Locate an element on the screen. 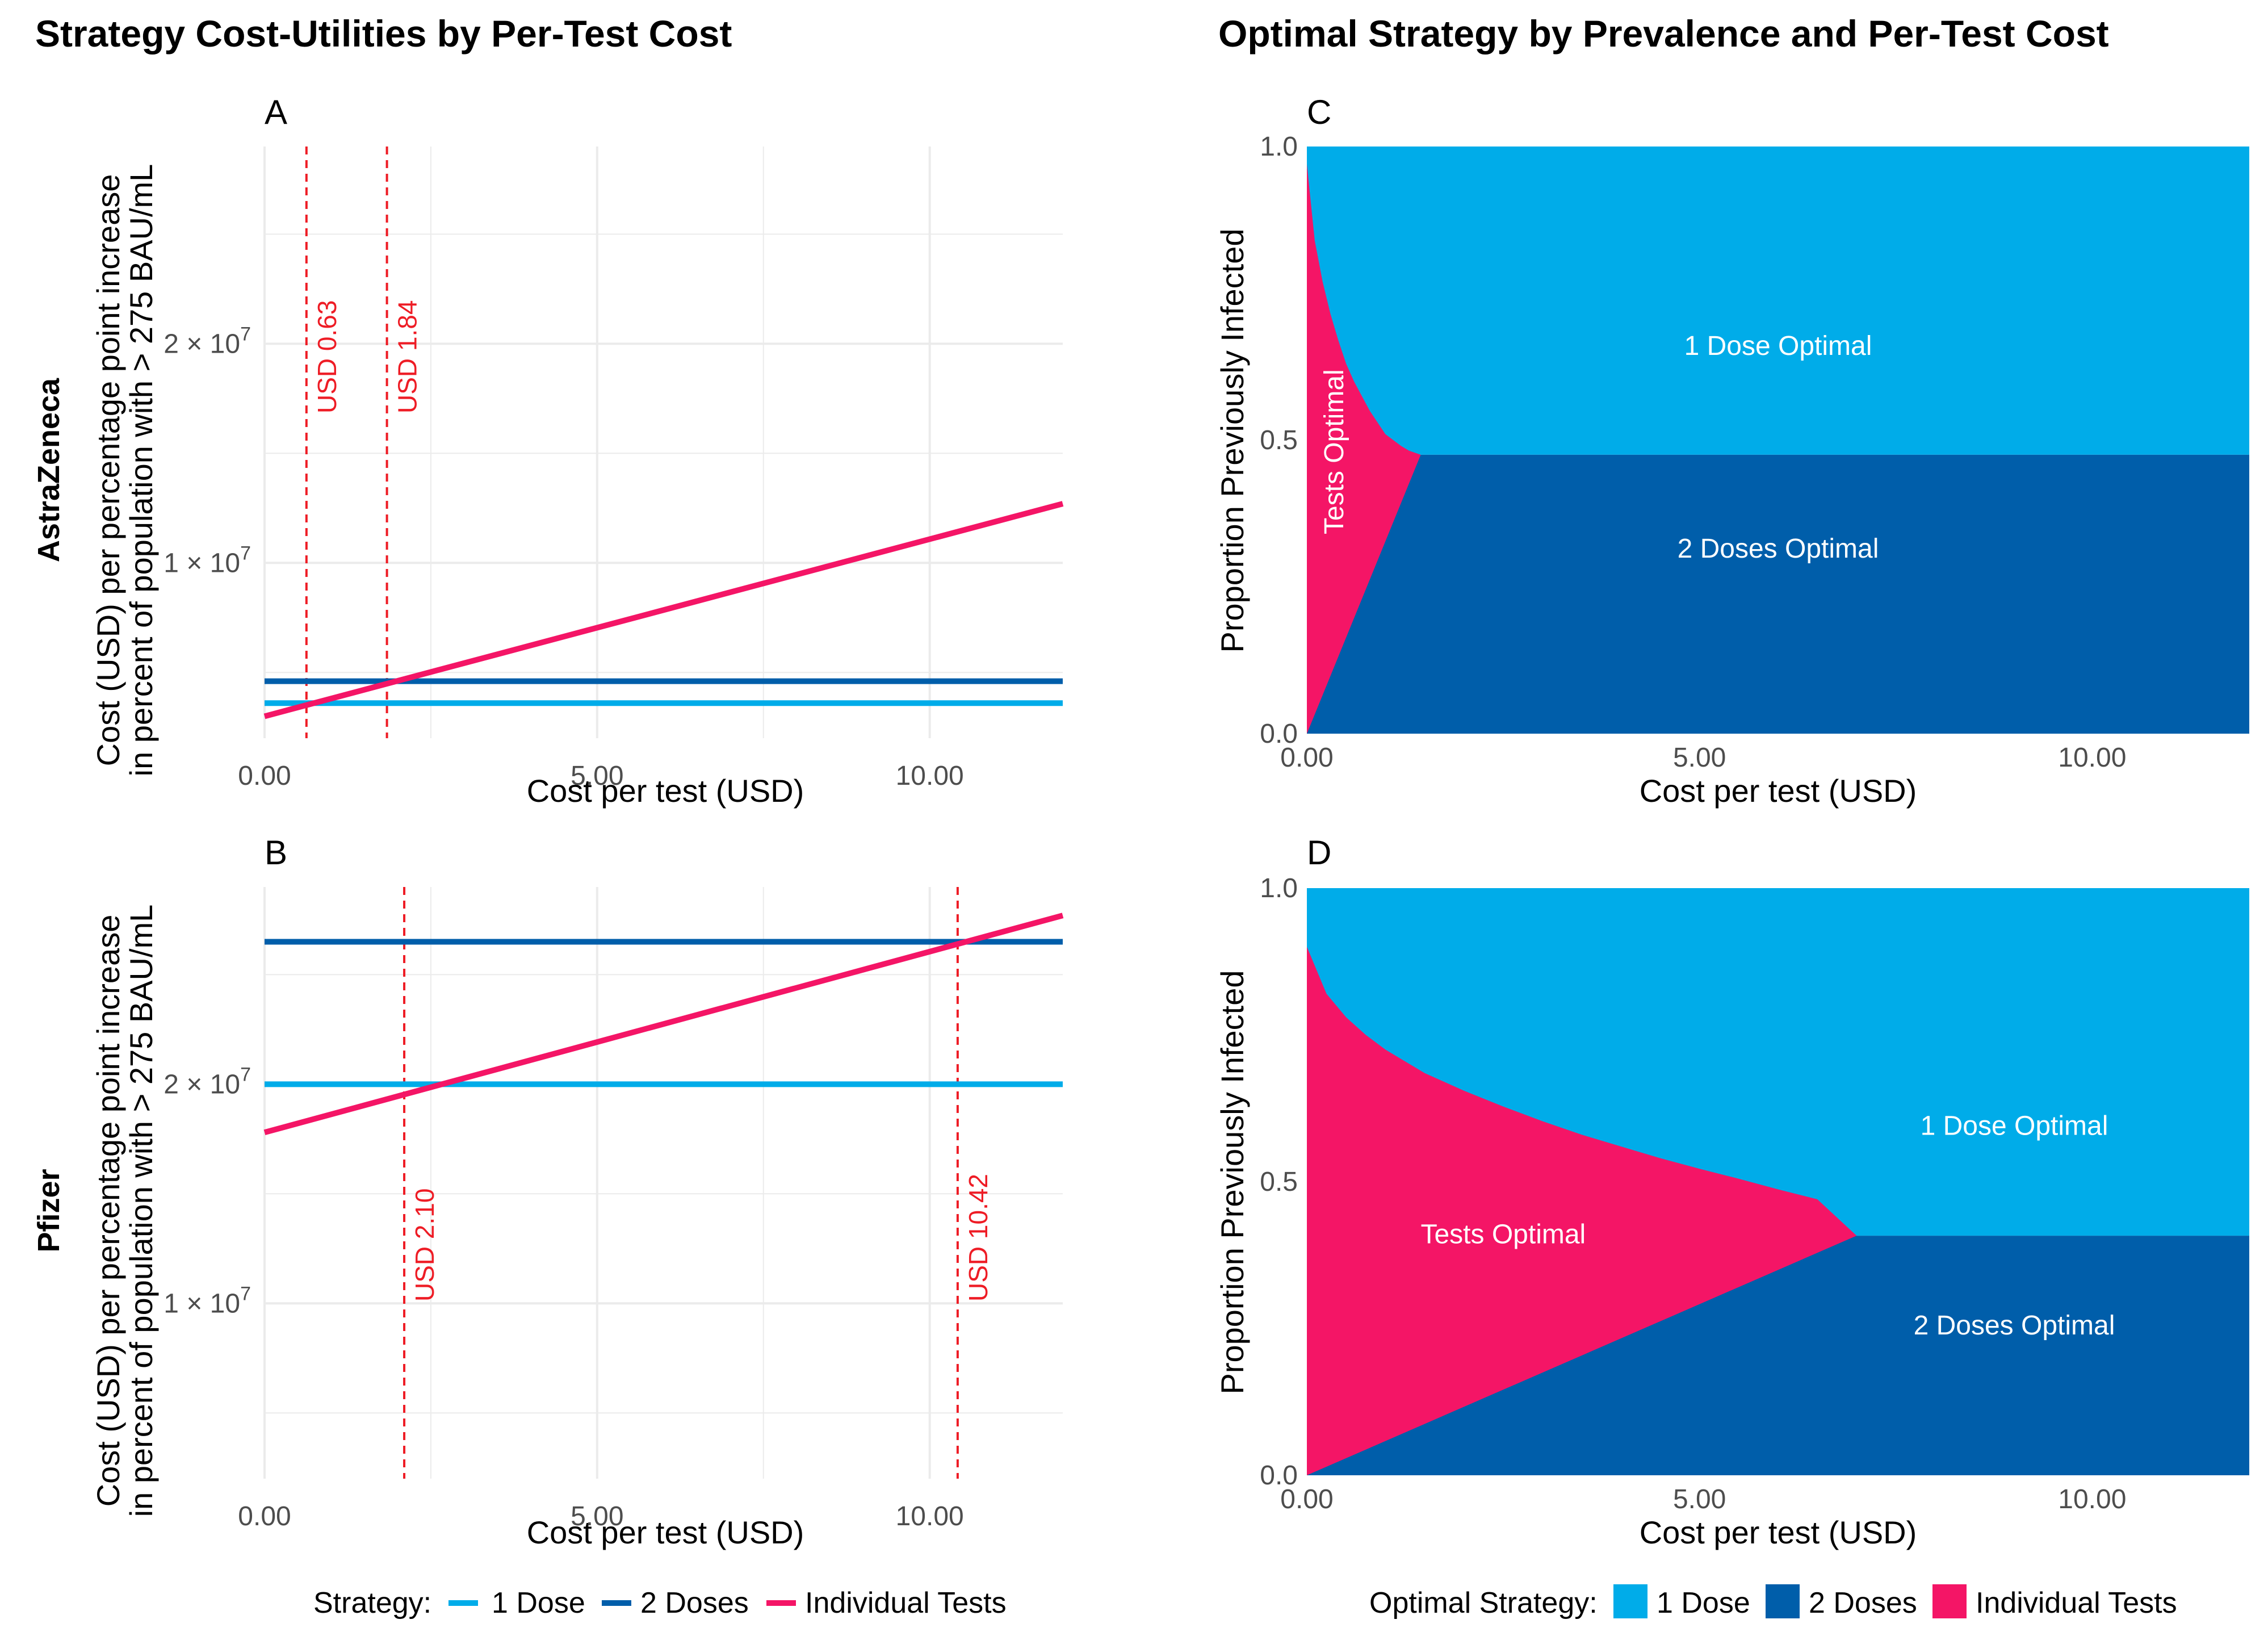 The image size is (2268, 1632). row-label-pfizer: Pfizer is located at coordinates (49, 1210).